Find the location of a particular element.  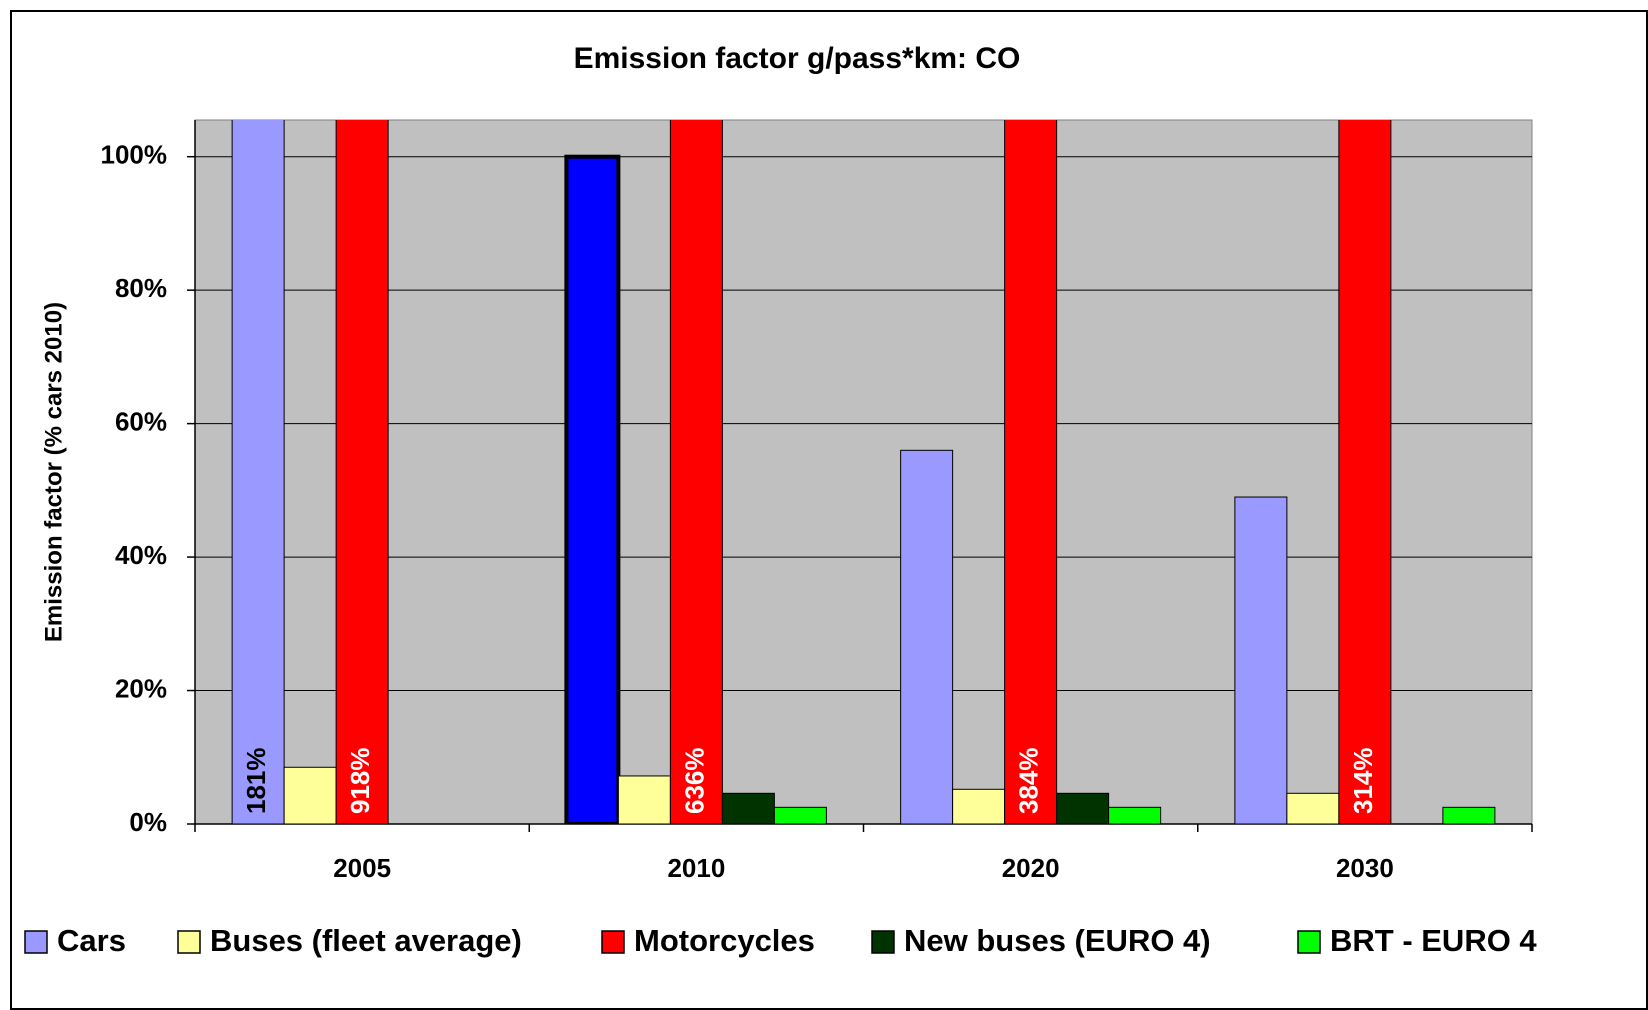

x-tick-label: 2030 is located at coordinates (1365, 868).